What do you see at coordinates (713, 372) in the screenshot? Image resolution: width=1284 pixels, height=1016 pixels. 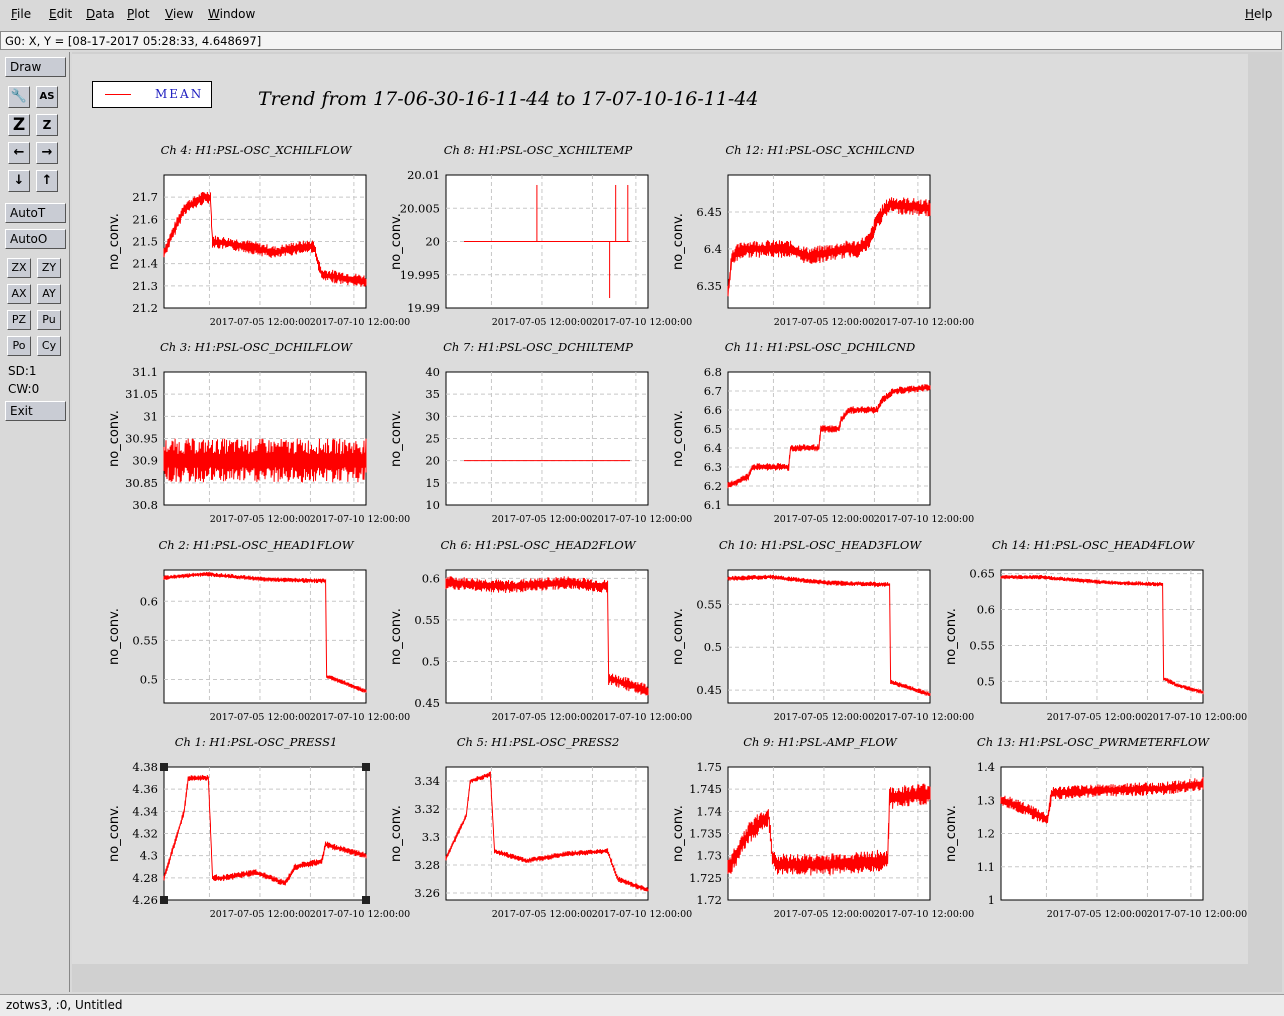 I see `y-tick-label: 6.8` at bounding box center [713, 372].